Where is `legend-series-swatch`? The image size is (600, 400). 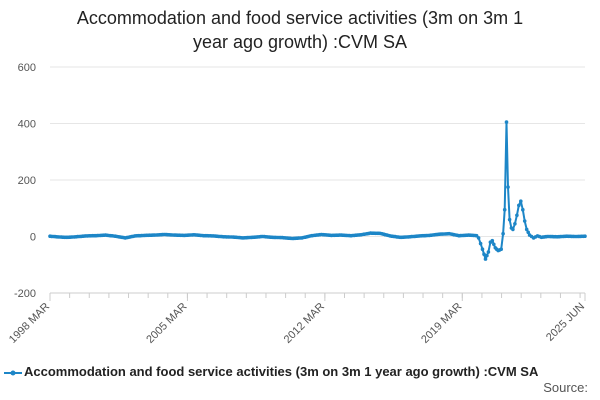
legend-series-swatch is located at coordinates (13, 373).